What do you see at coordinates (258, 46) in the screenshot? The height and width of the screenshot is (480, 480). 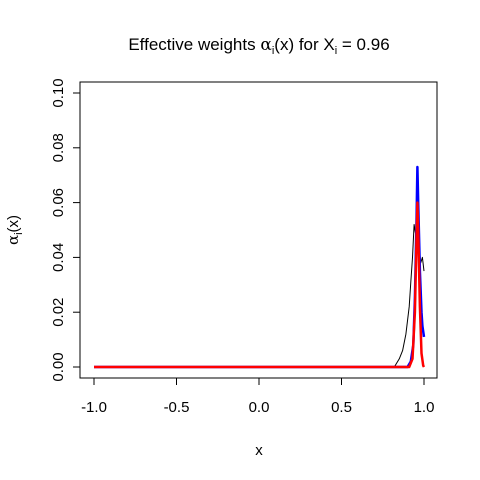 I see `chart-title: Effective weights αi(x) for Xi = 0.96` at bounding box center [258, 46].